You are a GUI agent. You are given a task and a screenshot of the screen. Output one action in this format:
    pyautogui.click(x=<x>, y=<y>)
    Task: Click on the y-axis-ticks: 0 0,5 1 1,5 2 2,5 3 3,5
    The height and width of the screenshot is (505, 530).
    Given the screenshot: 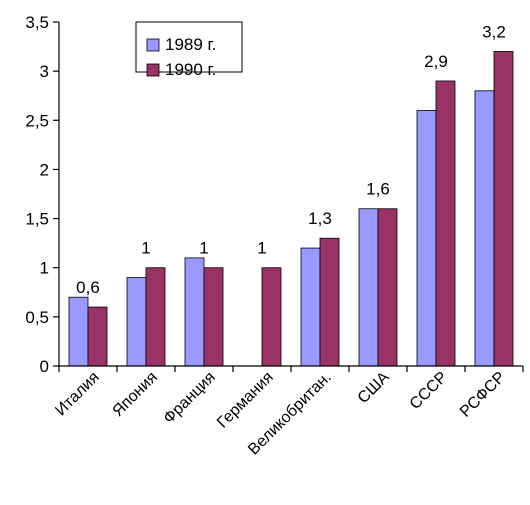 What is the action you would take?
    pyautogui.click(x=42, y=194)
    